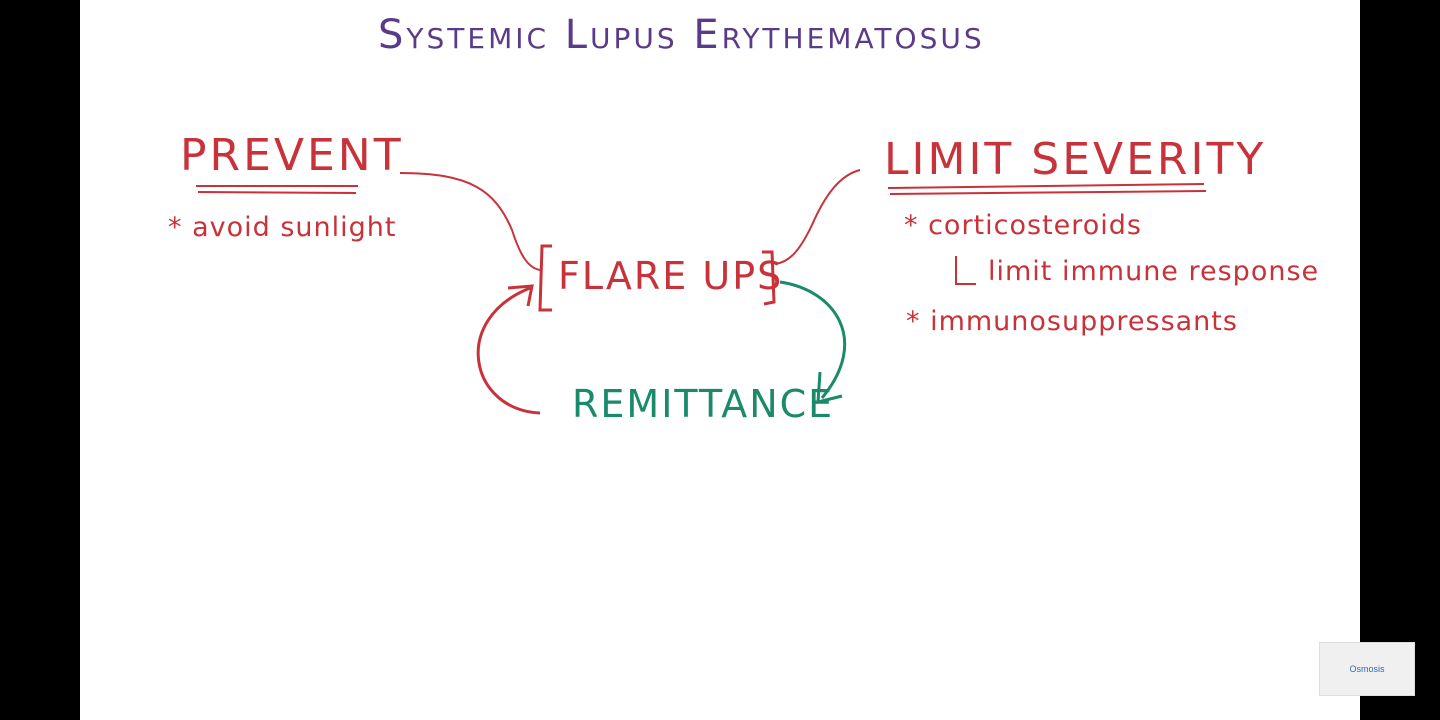 Image resolution: width=1440 pixels, height=720 pixels. Describe the element at coordinates (1154, 271) in the screenshot. I see `limit-subitem: limit immune response` at that location.